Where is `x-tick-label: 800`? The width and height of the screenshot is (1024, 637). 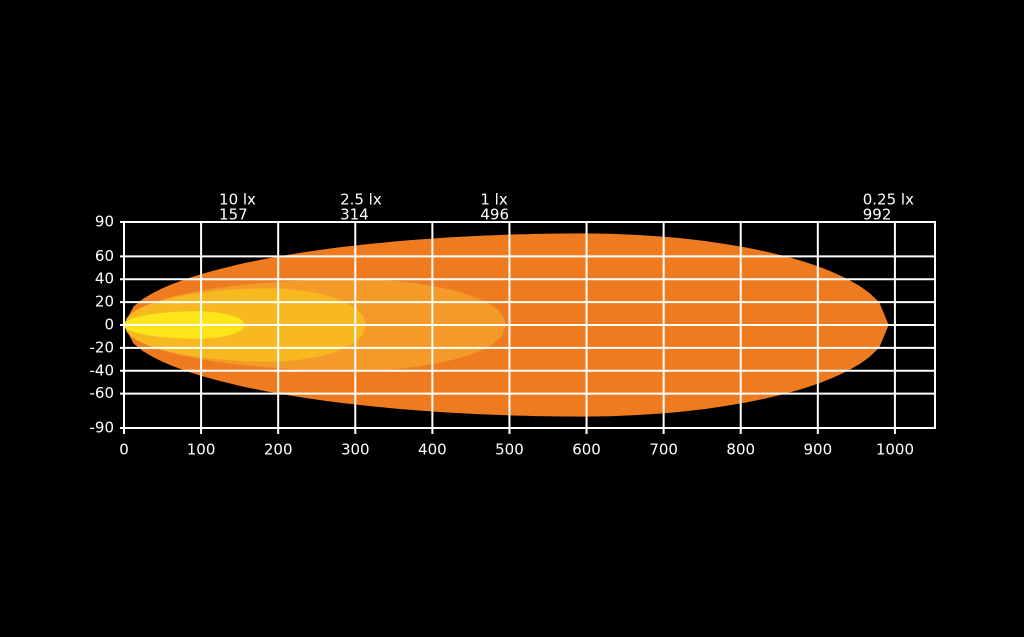 x-tick-label: 800 is located at coordinates (740, 450).